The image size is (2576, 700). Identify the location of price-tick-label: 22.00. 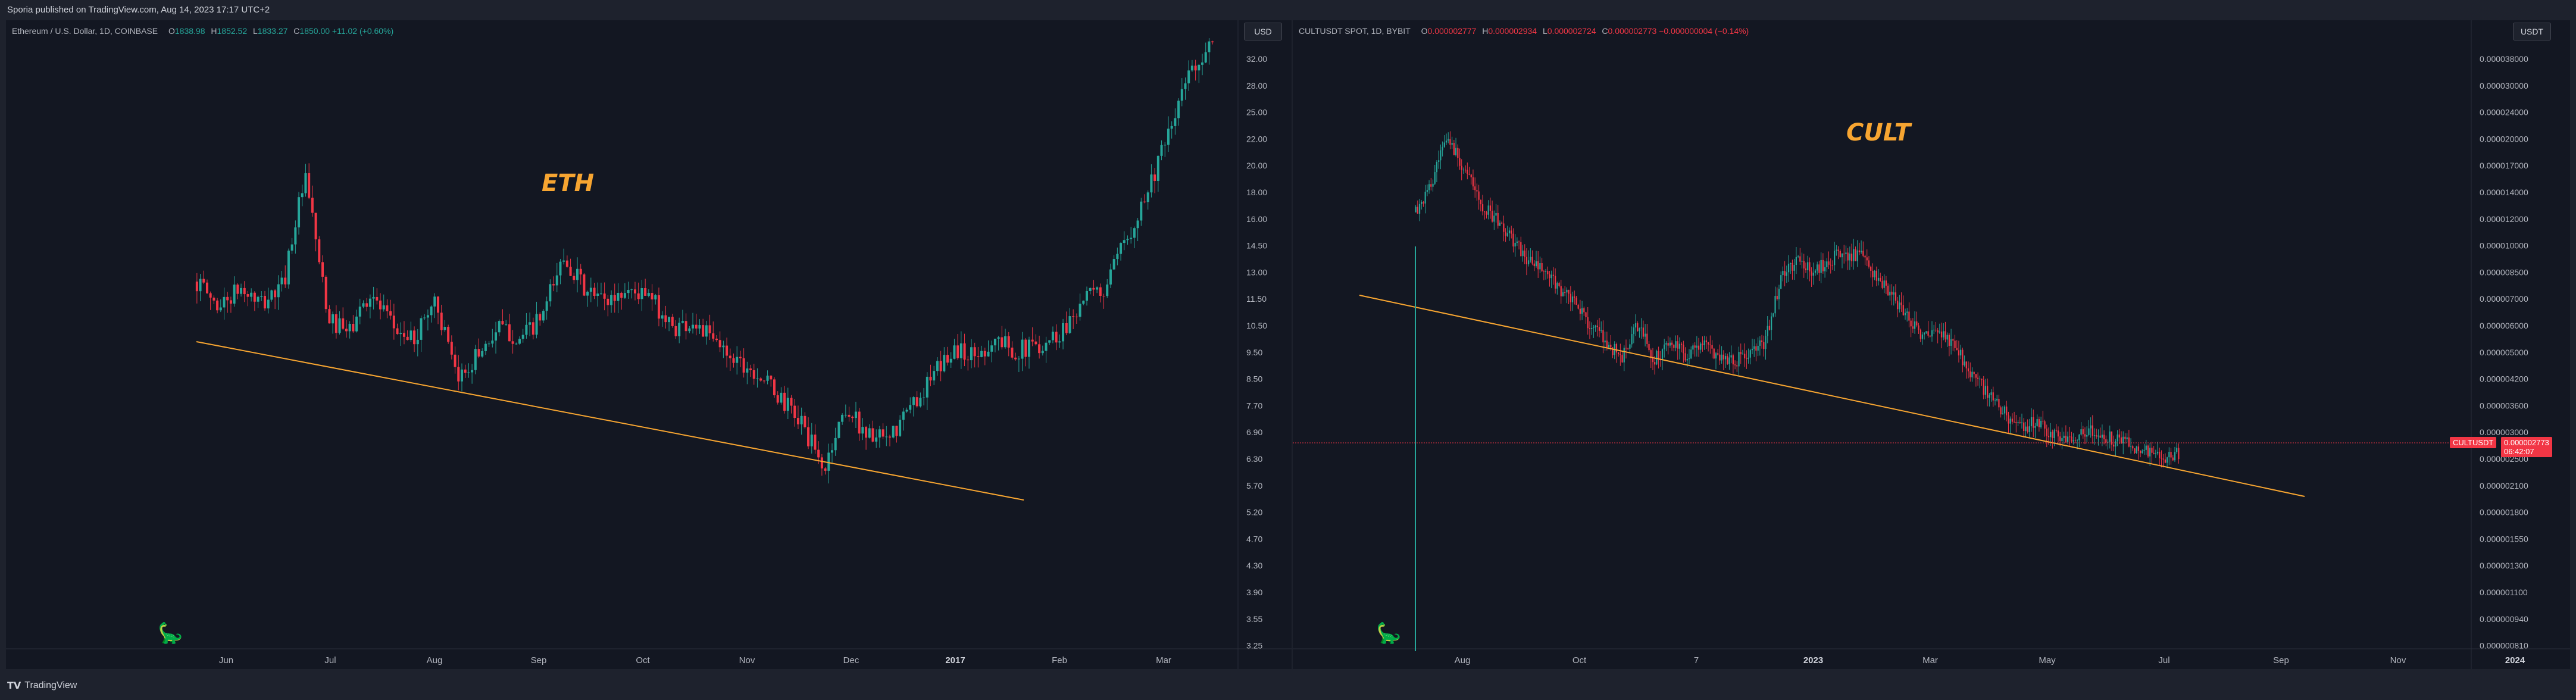
(1256, 138).